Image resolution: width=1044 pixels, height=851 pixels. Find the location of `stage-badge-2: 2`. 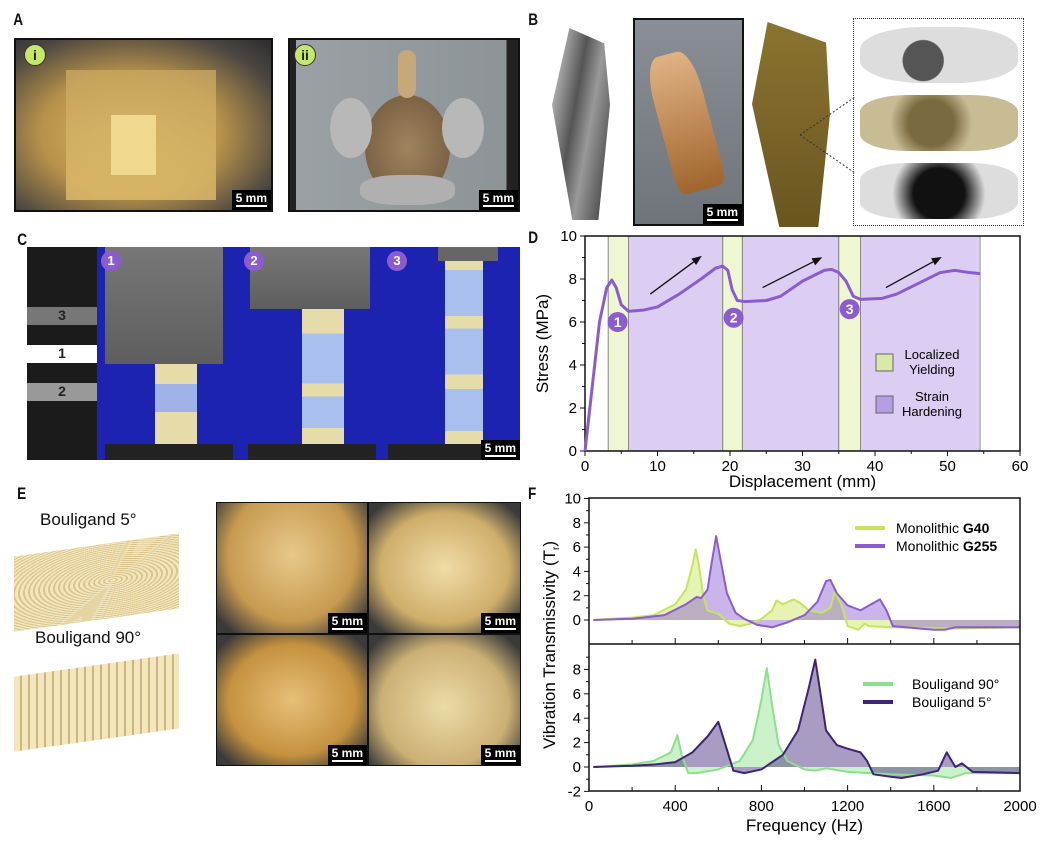

stage-badge-2: 2 is located at coordinates (254, 261).